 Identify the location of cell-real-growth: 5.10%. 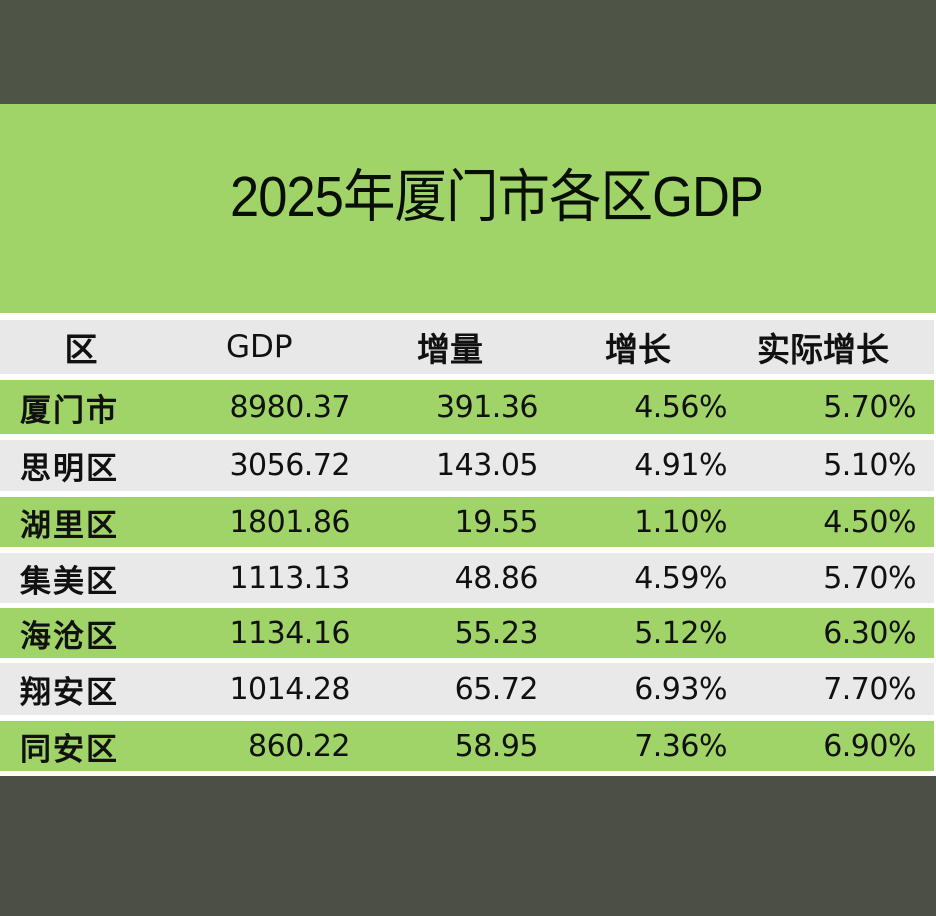
(869, 465).